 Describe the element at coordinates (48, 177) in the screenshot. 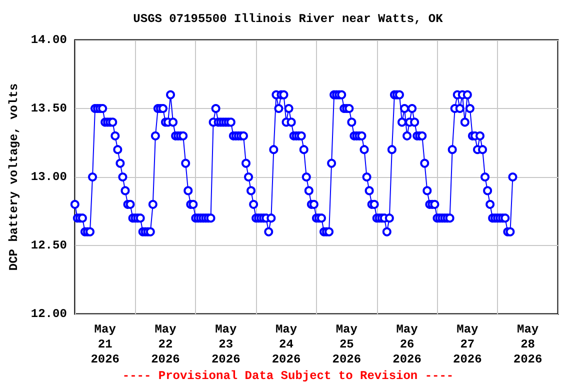

I see `y-tick-label: 13.00` at that location.